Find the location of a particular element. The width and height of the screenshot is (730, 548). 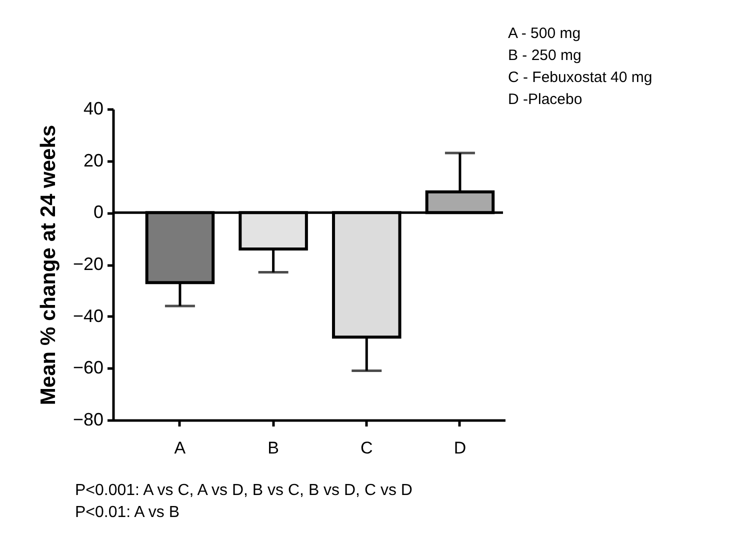

y-tick-label: 40 is located at coordinates (93, 108).